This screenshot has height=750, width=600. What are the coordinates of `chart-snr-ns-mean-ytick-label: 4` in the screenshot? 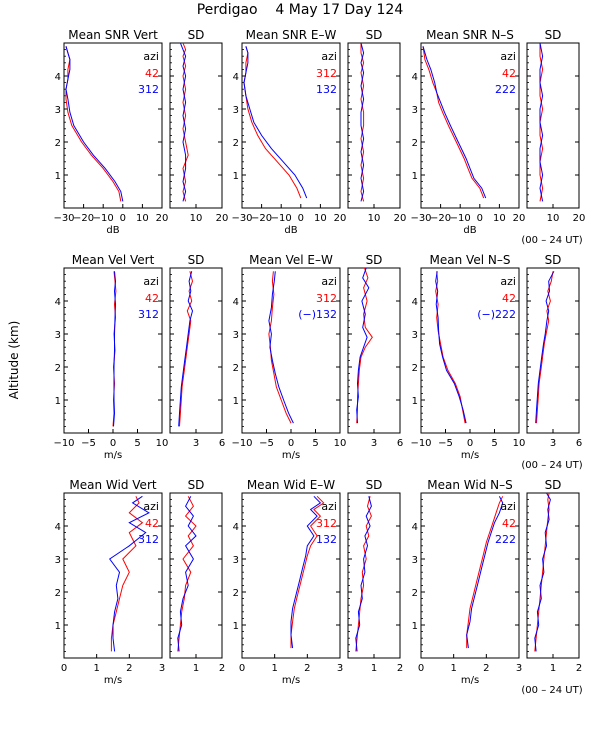 It's located at (415, 77).